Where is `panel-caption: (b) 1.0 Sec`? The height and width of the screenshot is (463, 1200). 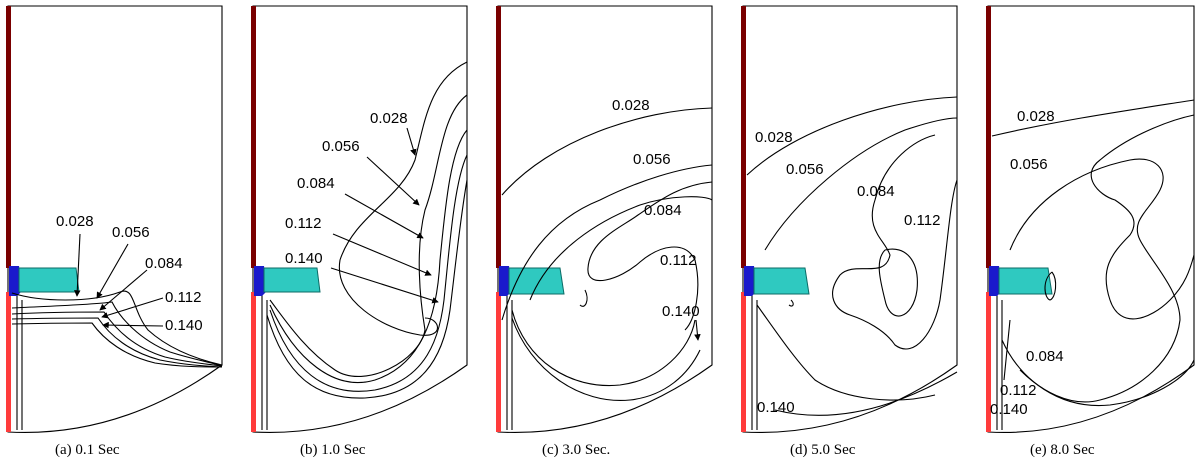
panel-caption: (b) 1.0 Sec is located at coordinates (333, 450).